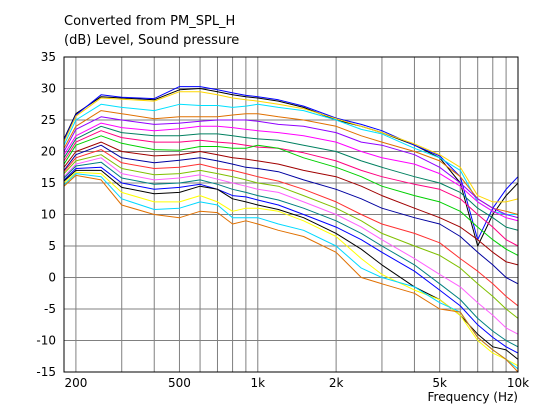 This screenshot has height=408, width=541. I want to click on x-tick-label: 200, so click(75, 383).